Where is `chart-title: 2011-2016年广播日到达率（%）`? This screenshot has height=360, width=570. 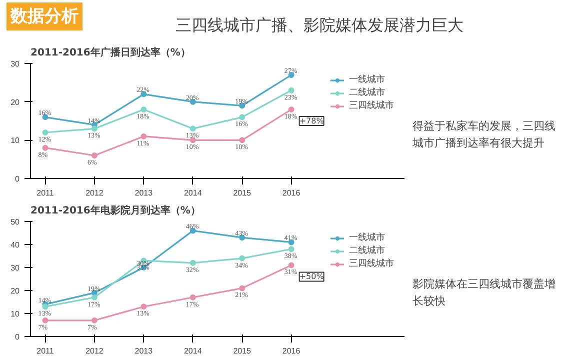
chart-title: 2011-2016年广播日到达率（%） is located at coordinates (110, 52).